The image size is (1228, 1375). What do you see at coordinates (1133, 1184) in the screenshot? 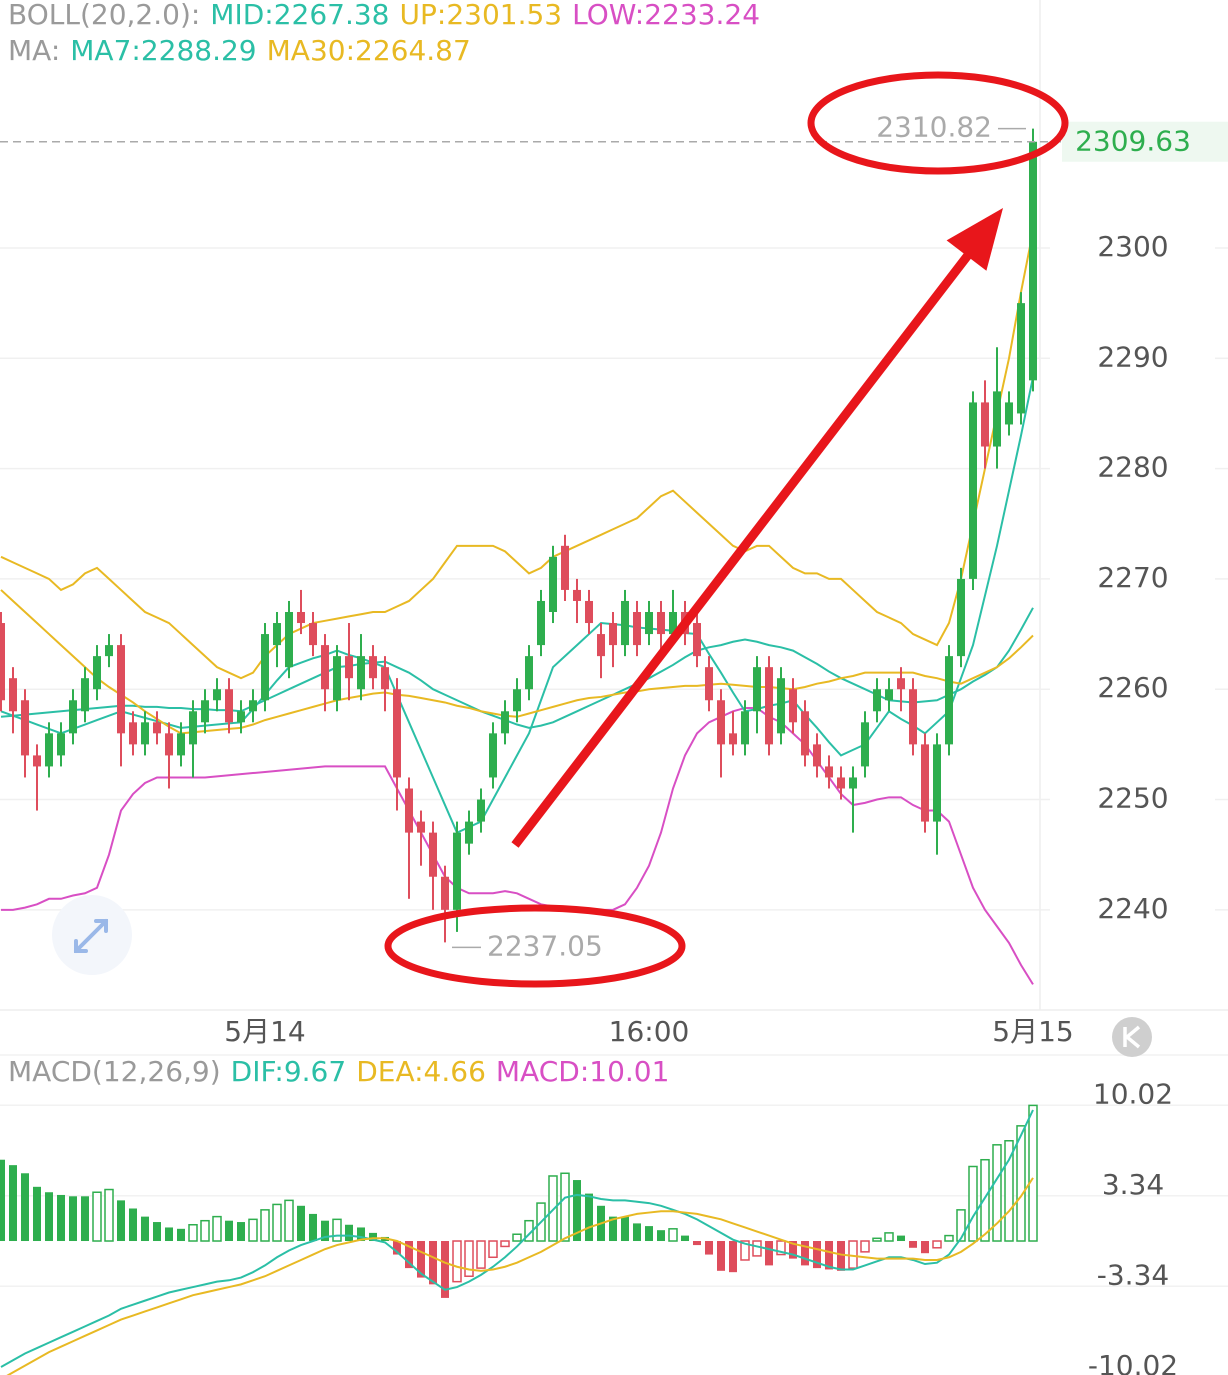
I see `y-tick-label: 3.34` at bounding box center [1133, 1184].